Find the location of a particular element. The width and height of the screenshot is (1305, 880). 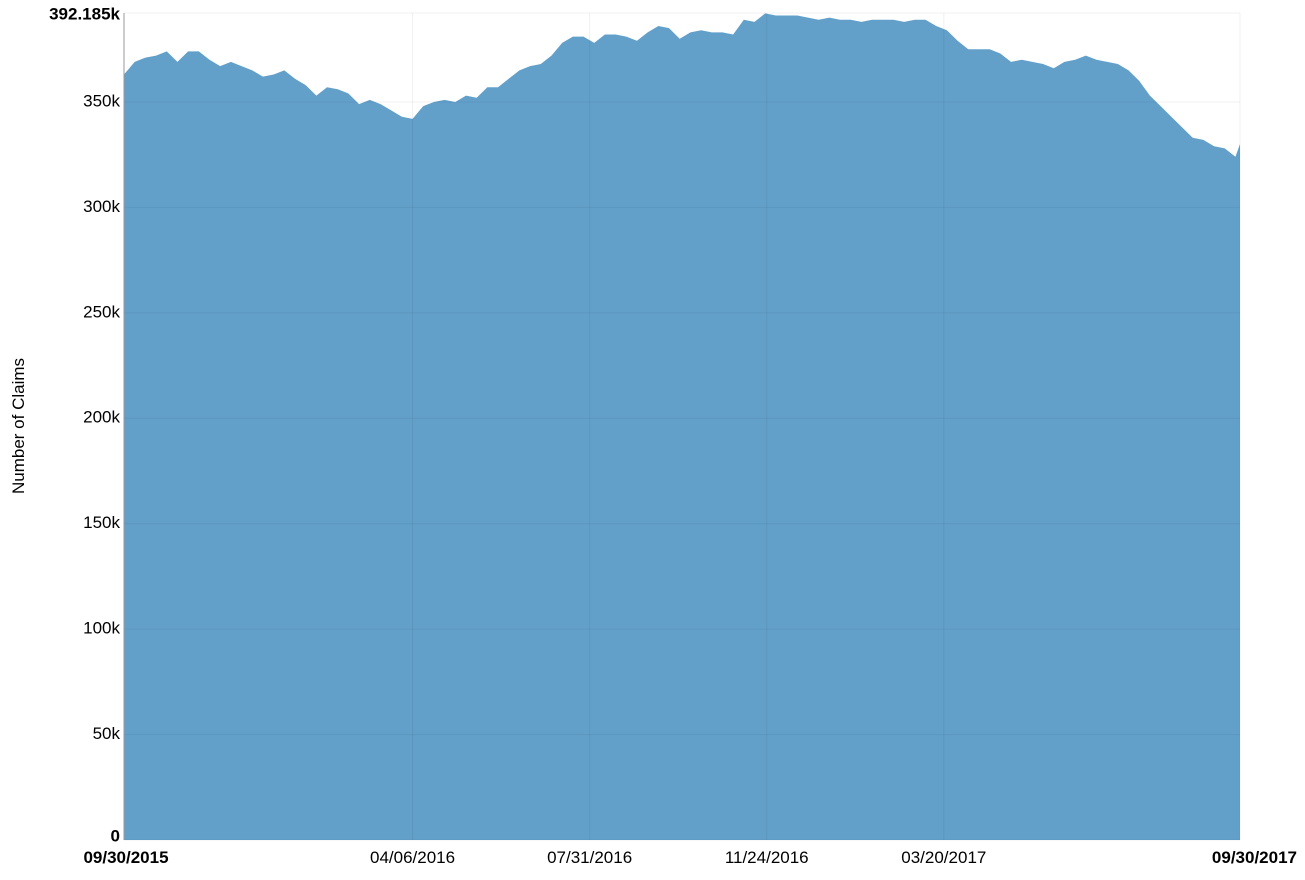

y-tick-label: 350k is located at coordinates (101, 100).